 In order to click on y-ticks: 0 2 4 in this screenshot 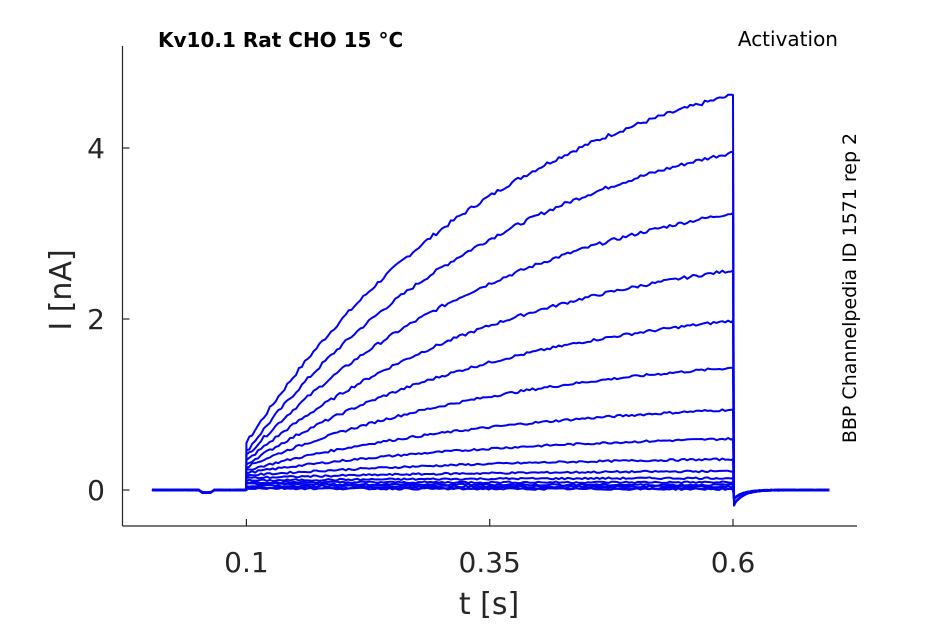, I will do `click(108, 319)`.